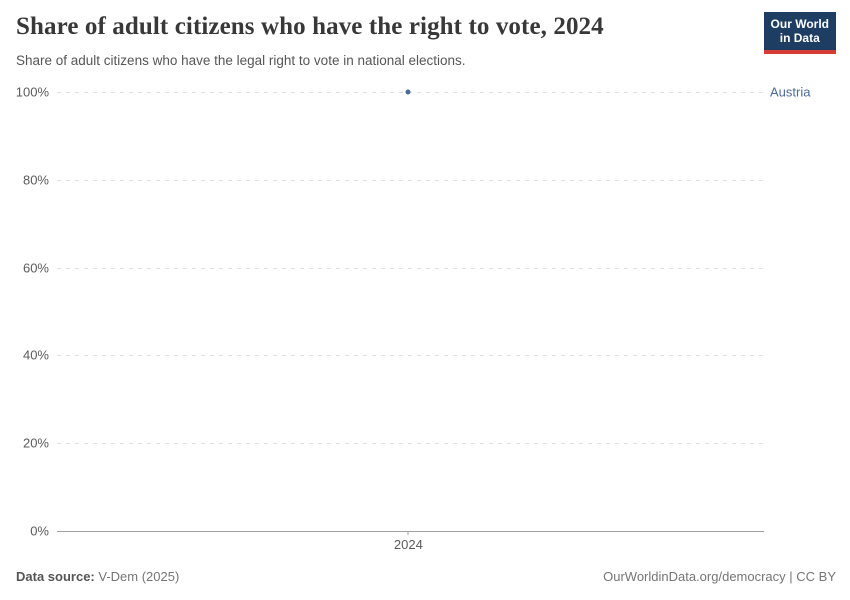 The width and height of the screenshot is (850, 600). I want to click on y-tick-label-100: 100%, so click(32, 92).